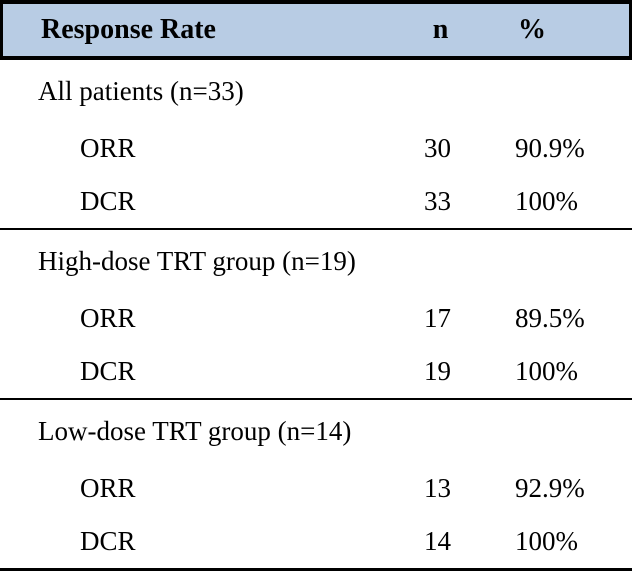 The width and height of the screenshot is (632, 576). What do you see at coordinates (197, 260) in the screenshot?
I see `group-label: High-dose TRT group (n=19)` at bounding box center [197, 260].